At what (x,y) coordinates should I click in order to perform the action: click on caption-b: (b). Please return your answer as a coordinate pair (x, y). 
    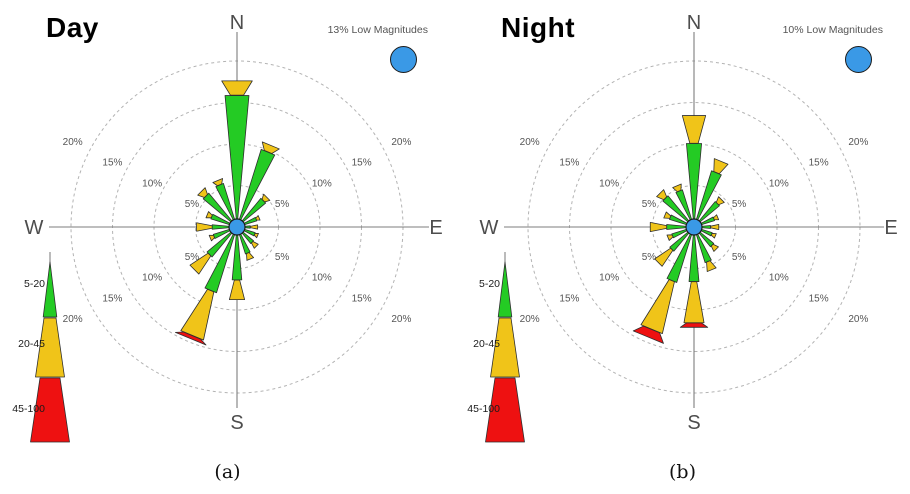
    Looking at the image, I should click on (682, 472).